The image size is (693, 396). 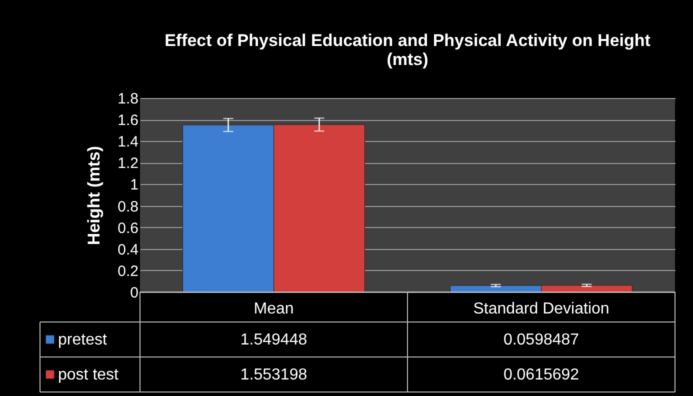 I want to click on y-tick-label: 1, so click(x=134, y=185).